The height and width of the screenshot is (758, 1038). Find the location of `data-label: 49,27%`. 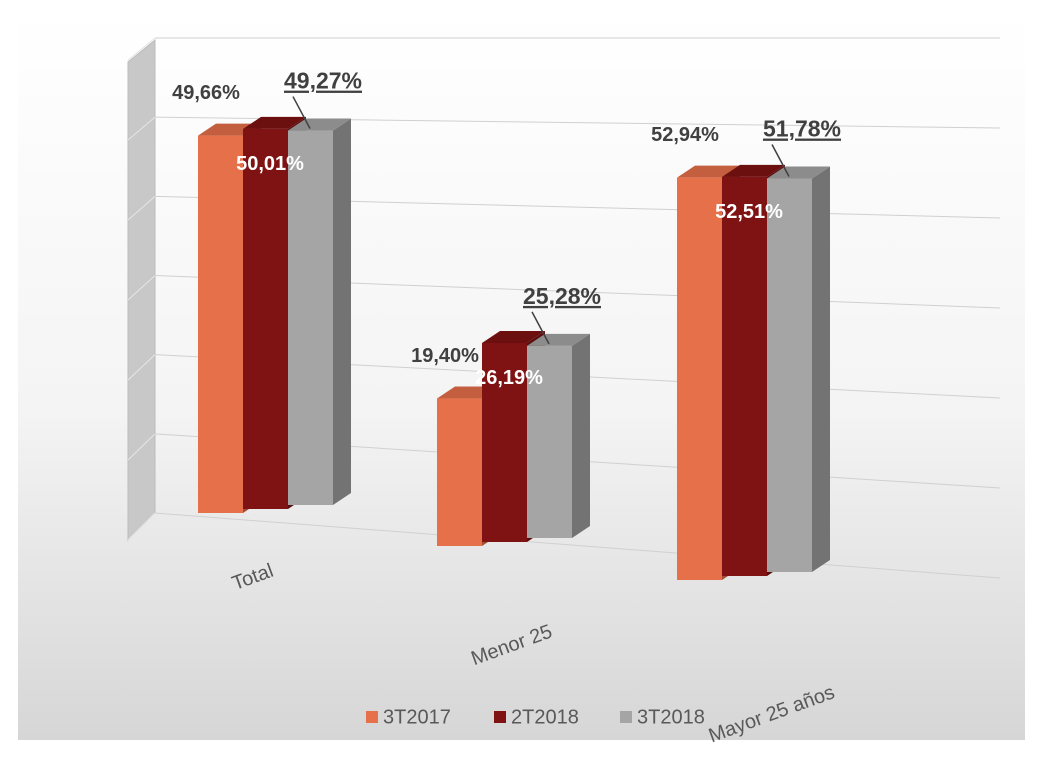

data-label: 49,27% is located at coordinates (323, 81).